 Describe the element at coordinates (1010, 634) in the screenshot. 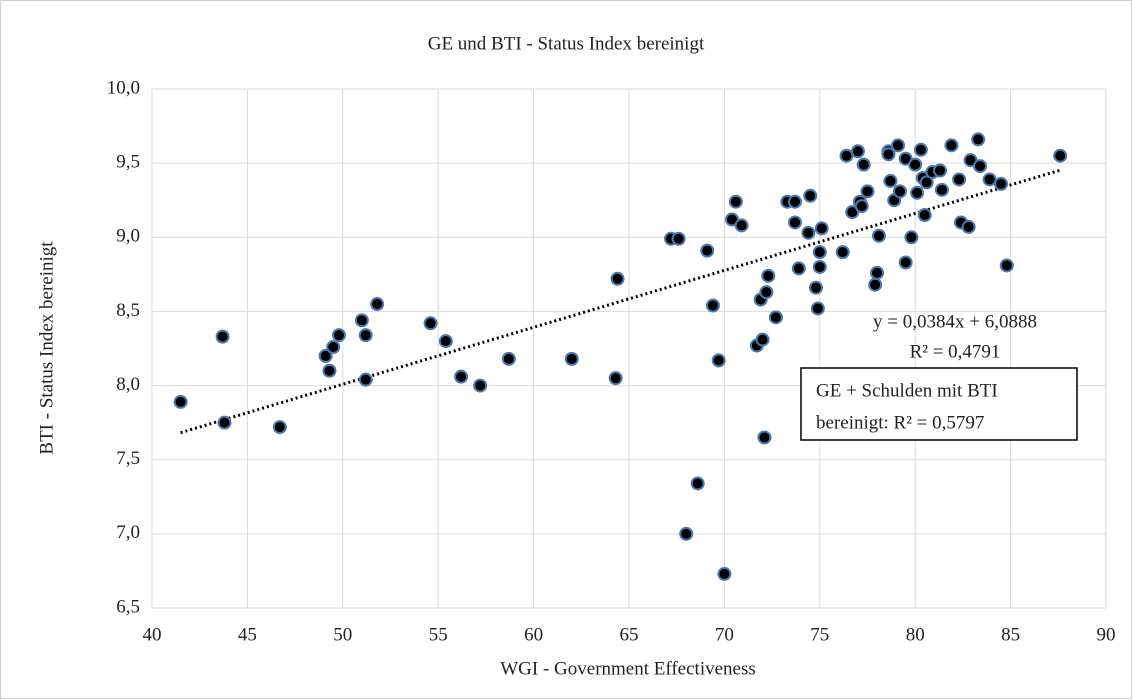

I see `x-tick-label: 85` at that location.